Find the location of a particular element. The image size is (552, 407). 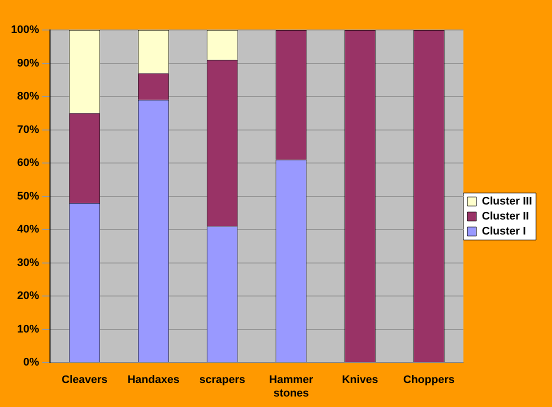

y-tick-label: 100% is located at coordinates (25, 30).